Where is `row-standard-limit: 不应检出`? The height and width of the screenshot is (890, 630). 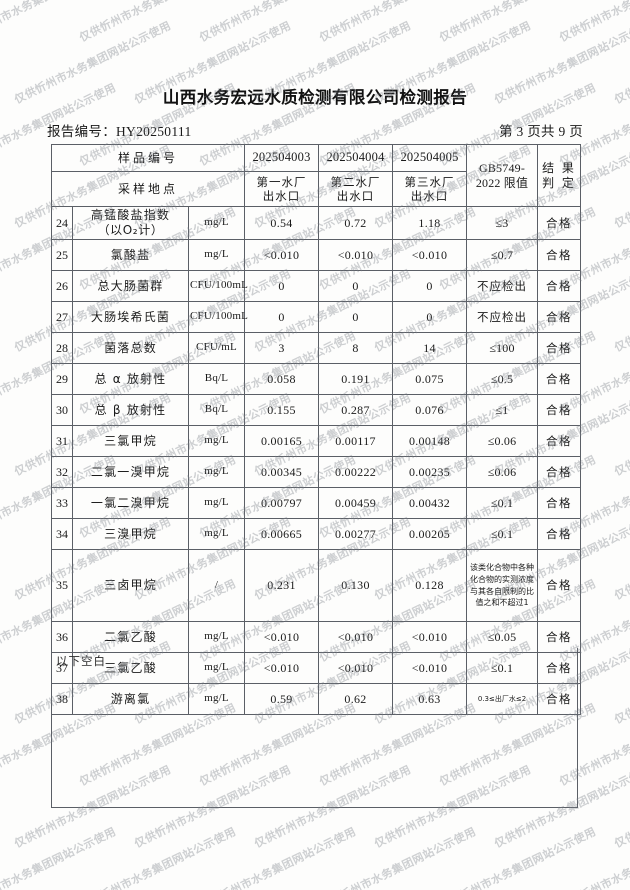 row-standard-limit: 不应检出 is located at coordinates (502, 286).